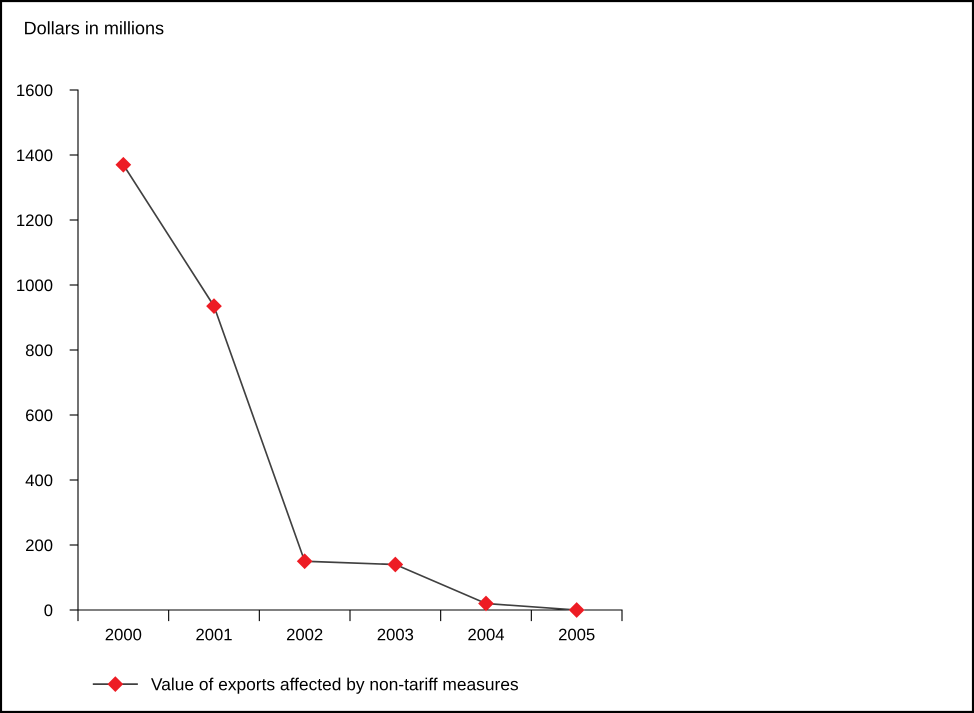 Image resolution: width=974 pixels, height=713 pixels. I want to click on y-tick-label: 1000, so click(34, 285).